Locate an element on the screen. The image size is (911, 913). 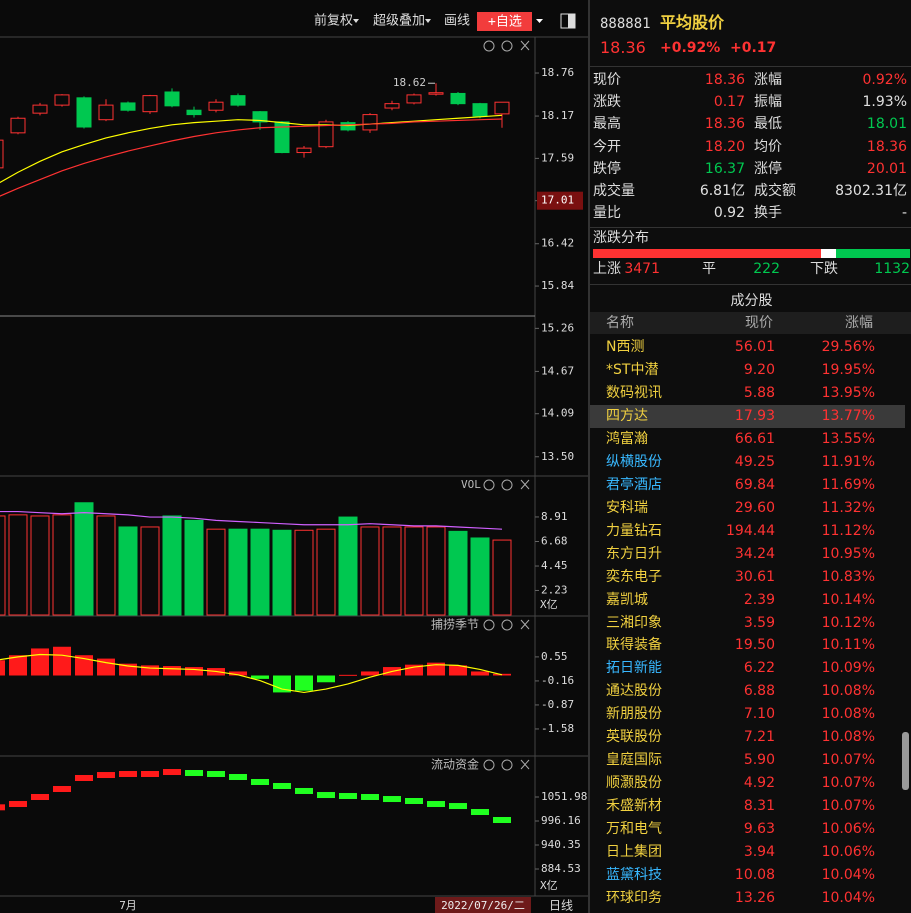
stock-name: 皇庭国际 is located at coordinates (634, 760).